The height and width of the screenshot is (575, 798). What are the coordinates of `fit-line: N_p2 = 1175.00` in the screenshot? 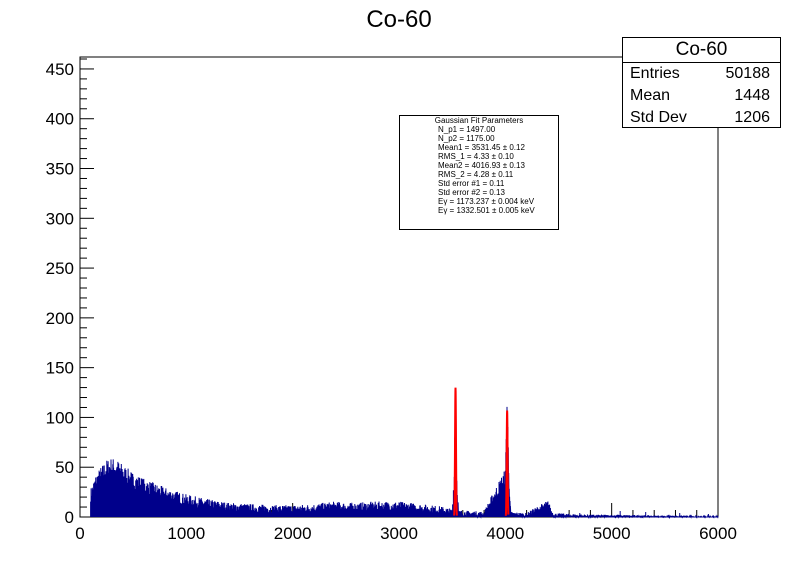 It's located at (466, 138).